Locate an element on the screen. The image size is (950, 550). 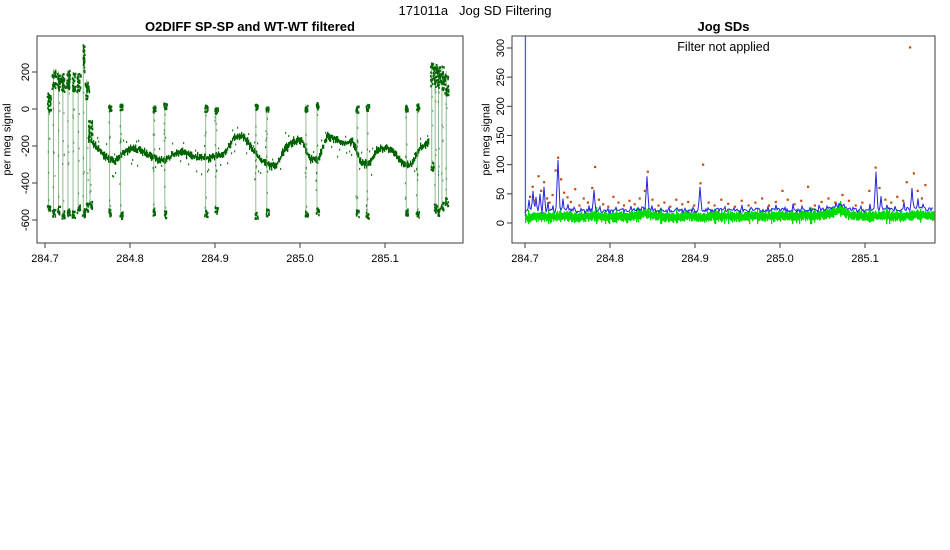
right-x-tick-label: 284.8 is located at coordinates (610, 259).